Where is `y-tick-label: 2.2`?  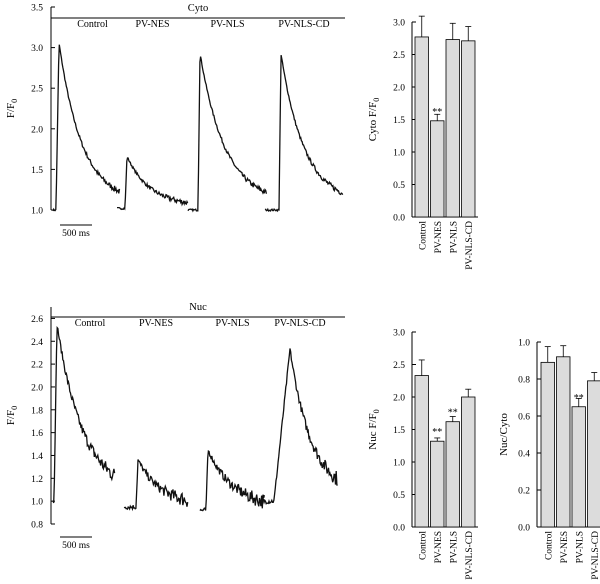 y-tick-label: 2.2 is located at coordinates (37, 366).